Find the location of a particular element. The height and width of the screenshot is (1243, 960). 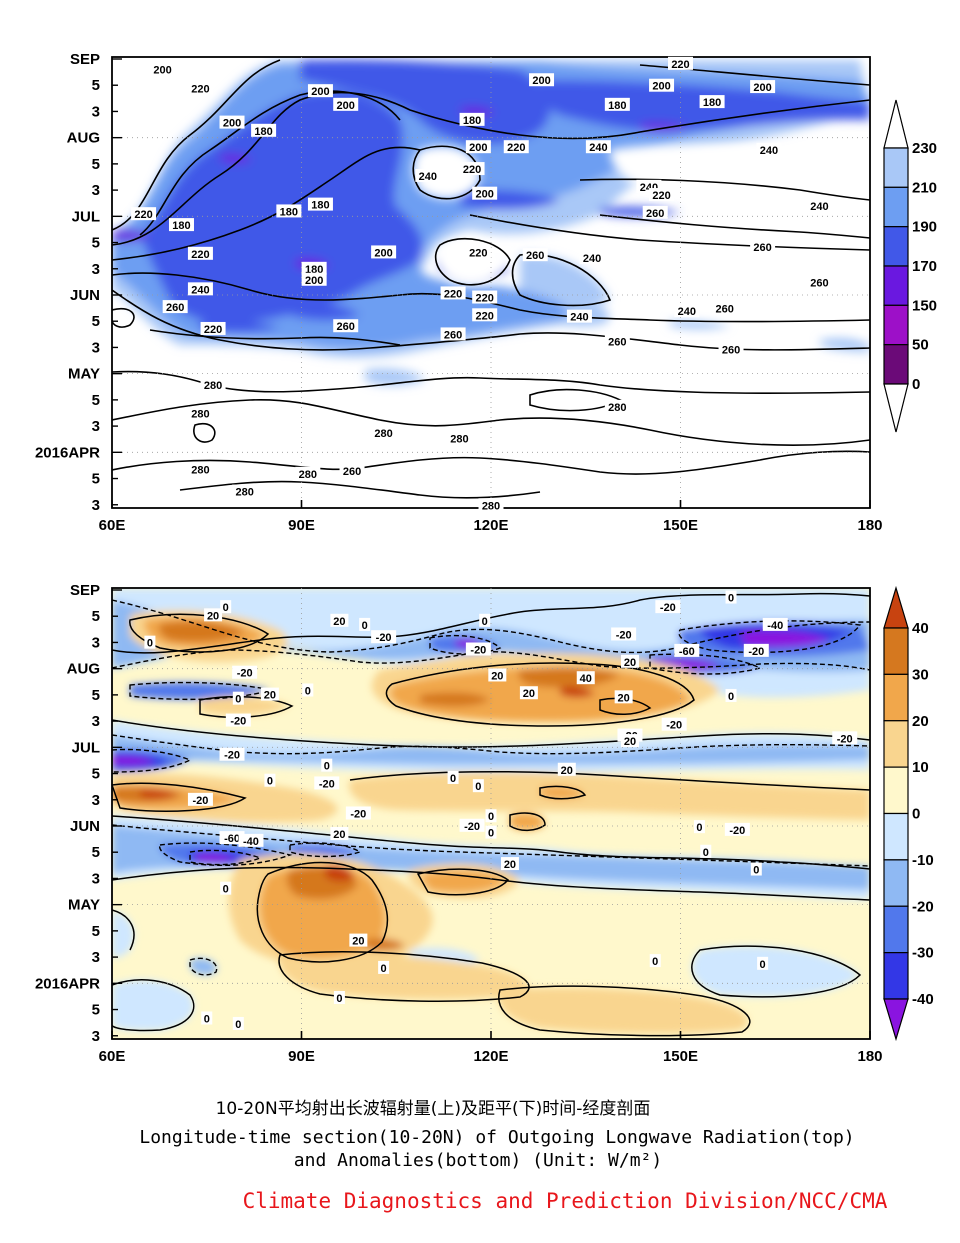

olr-x-tick-label: 180 is located at coordinates (869, 525).